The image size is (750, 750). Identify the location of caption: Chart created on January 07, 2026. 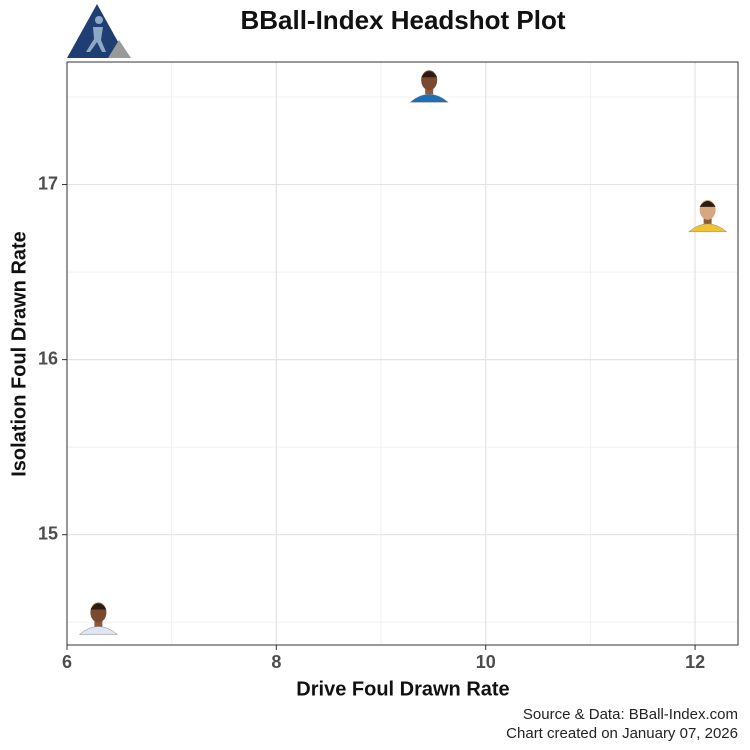
(622, 733).